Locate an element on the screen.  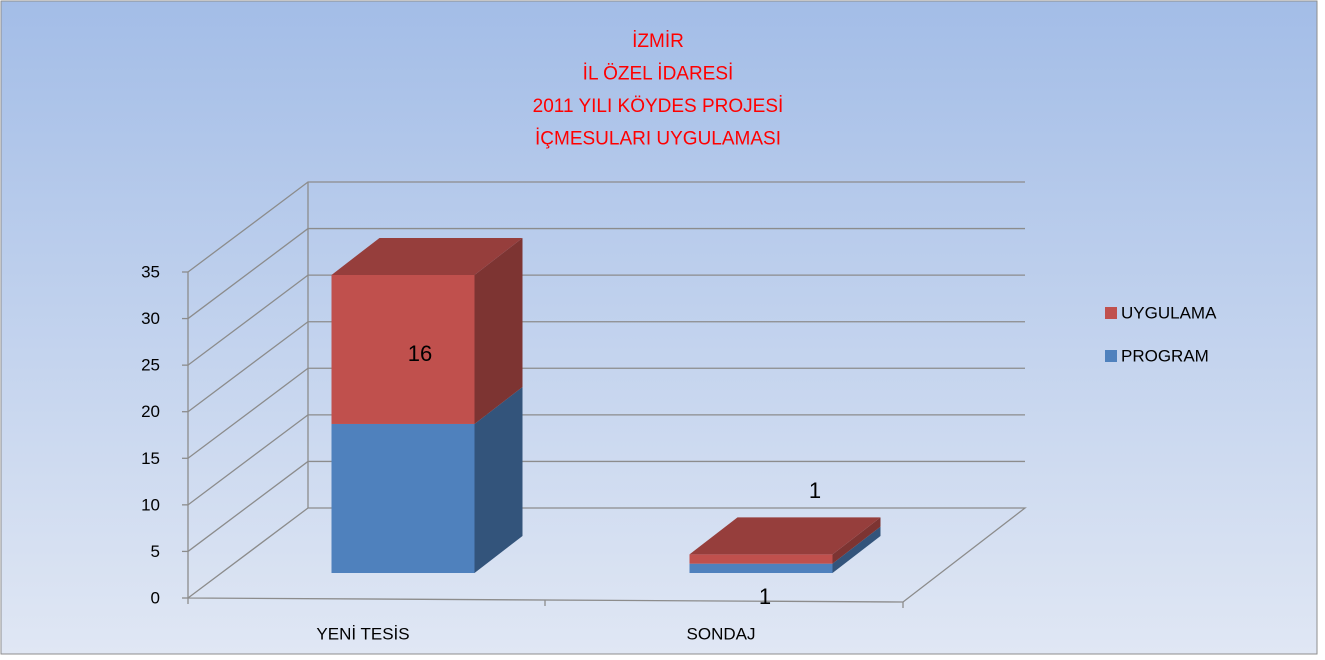
legend-label: PROGRAM is located at coordinates (1165, 355).